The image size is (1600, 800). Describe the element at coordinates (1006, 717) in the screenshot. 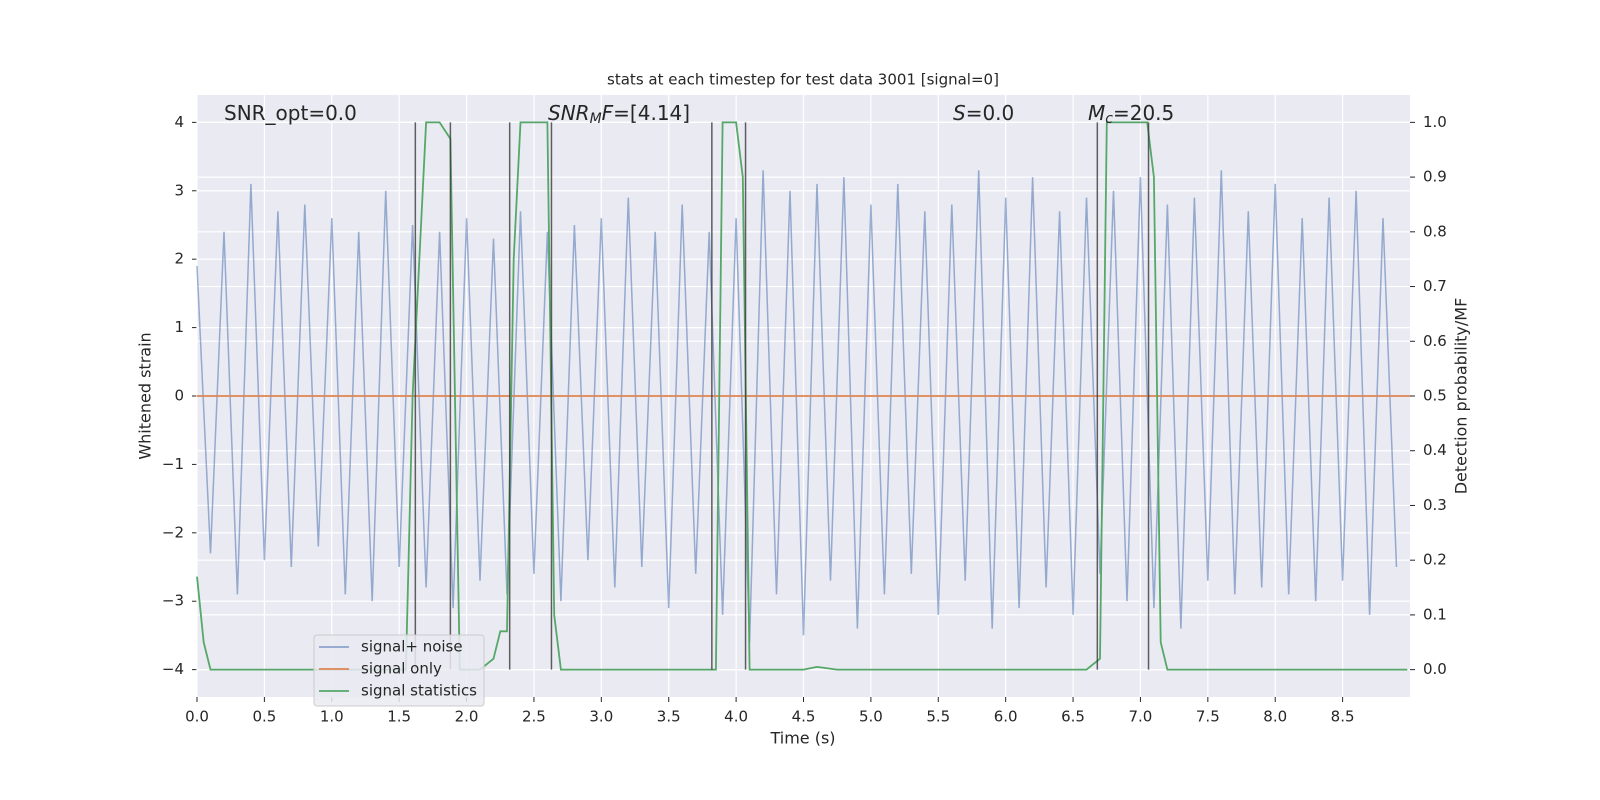

I see `x-tick-label: 6.0` at that location.